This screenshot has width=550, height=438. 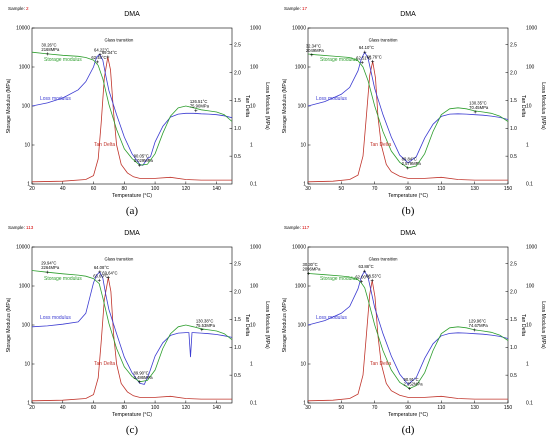 What do you see at coordinates (186, 189) in the screenshot?
I see `x-tick-label: 120` at bounding box center [186, 189].